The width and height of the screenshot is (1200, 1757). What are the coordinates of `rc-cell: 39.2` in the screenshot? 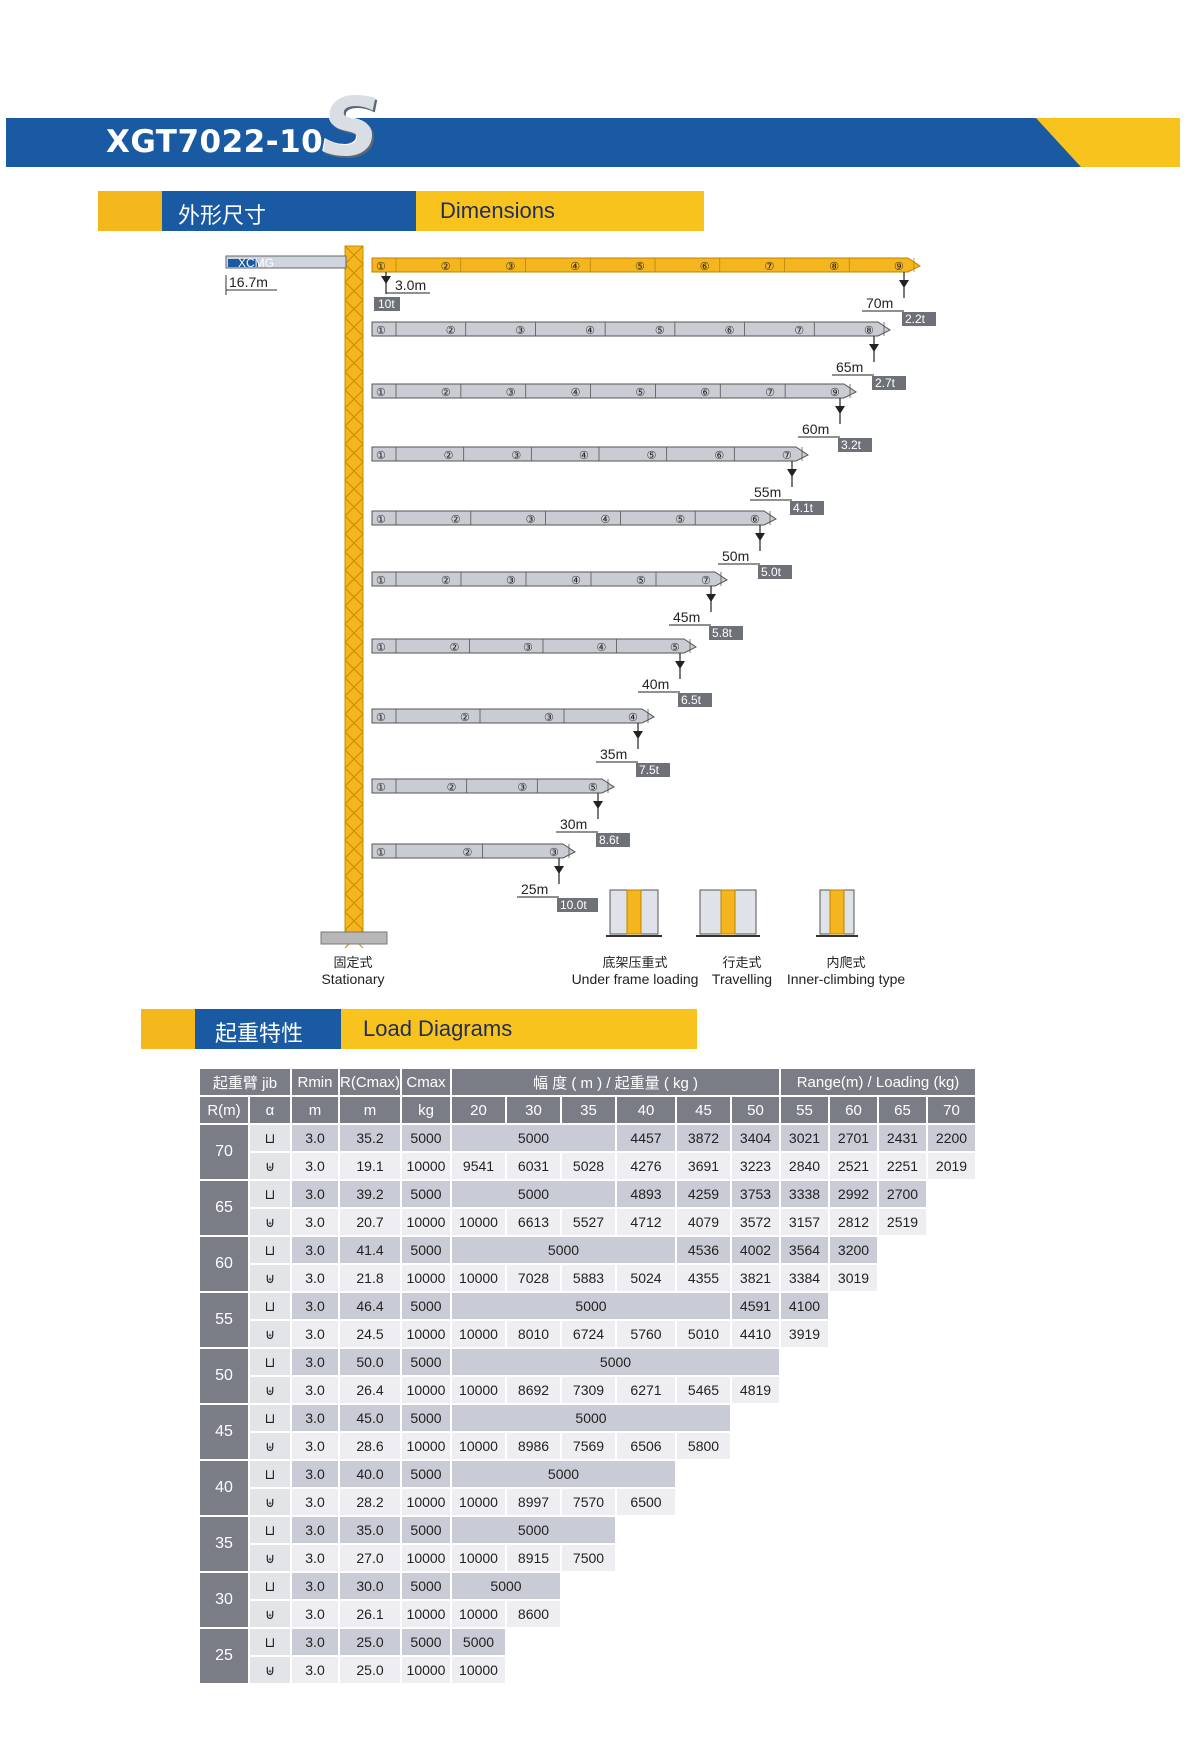 It's located at (370, 1194).